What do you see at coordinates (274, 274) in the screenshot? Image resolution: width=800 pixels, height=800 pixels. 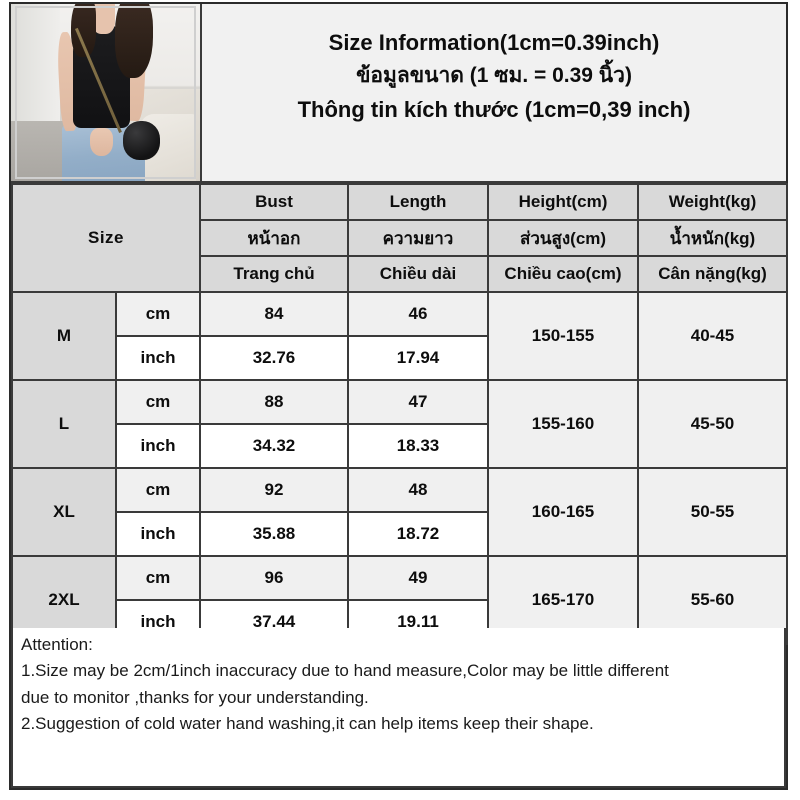 I see `header-bust-vi: Trang chủ` at bounding box center [274, 274].